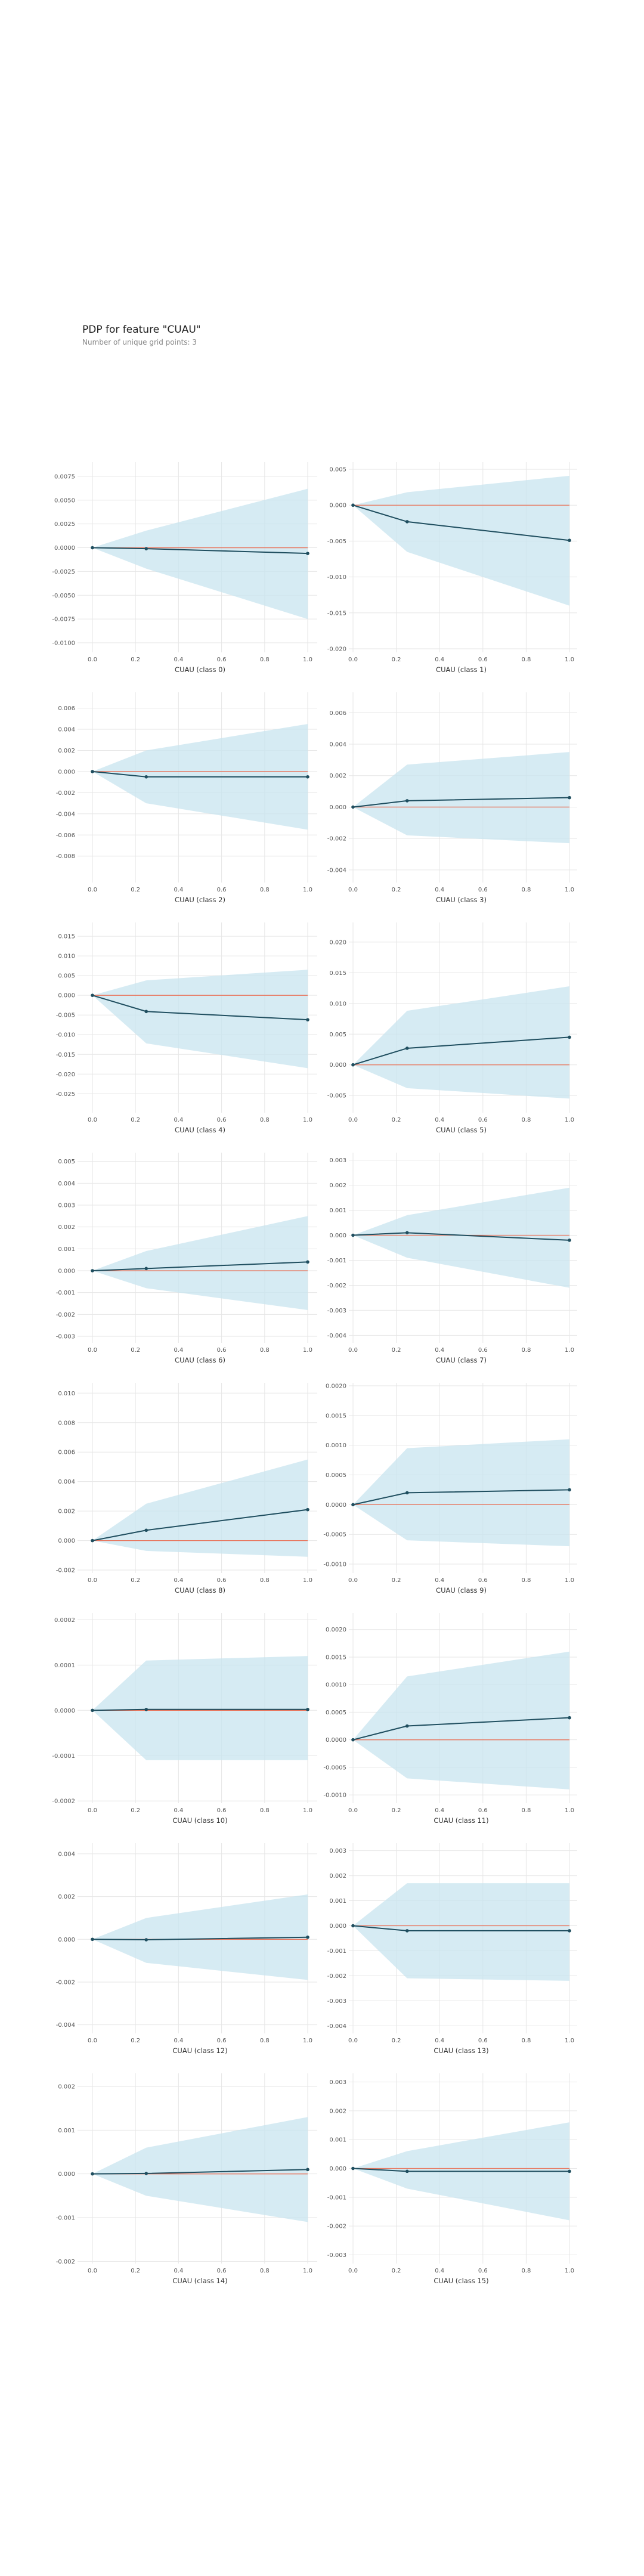  I want to click on page-subtitle: Number of unique grid points: 3, so click(139, 342).